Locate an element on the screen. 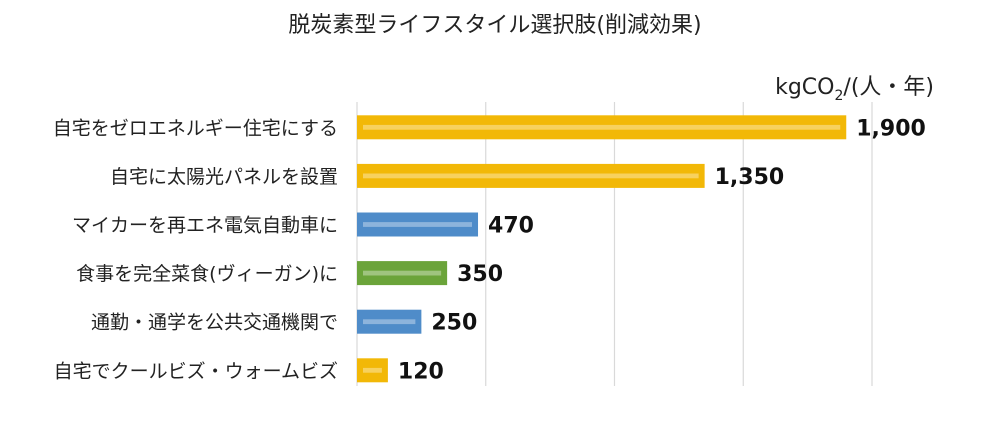 Image resolution: width=1000 pixels, height=430 pixels. category-label-2: マイカーを再エネ電気自動車に is located at coordinates (205, 226).